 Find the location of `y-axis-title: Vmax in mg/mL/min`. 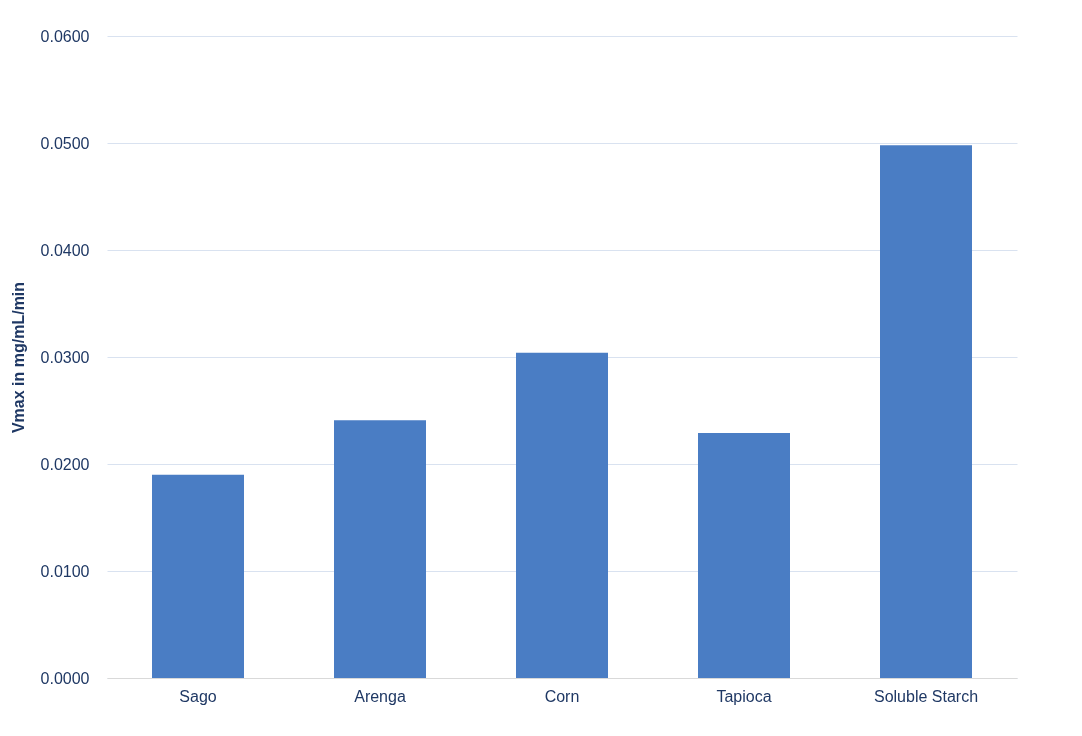

y-axis-title: Vmax in mg/mL/min is located at coordinates (18, 357).